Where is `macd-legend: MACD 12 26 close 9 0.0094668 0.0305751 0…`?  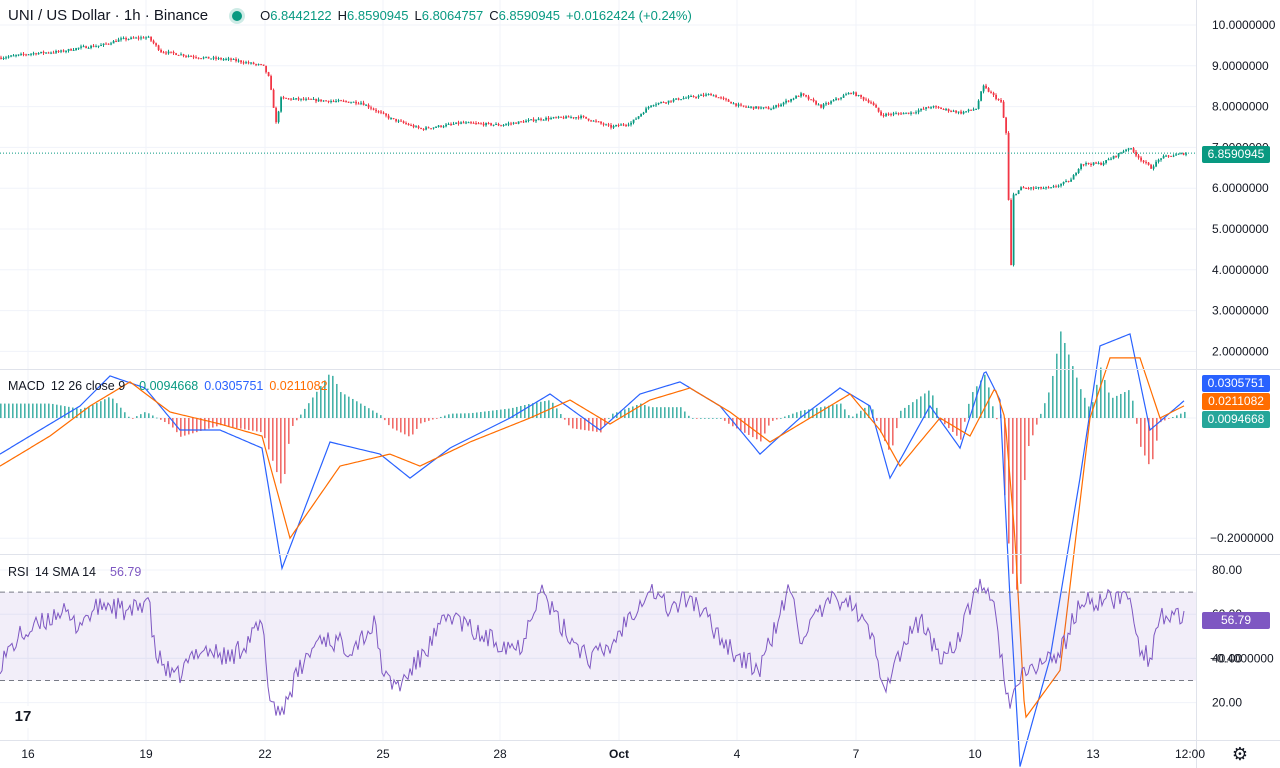 macd-legend: MACD 12 26 close 9 0.0094668 0.0305751 0… is located at coordinates (171, 386).